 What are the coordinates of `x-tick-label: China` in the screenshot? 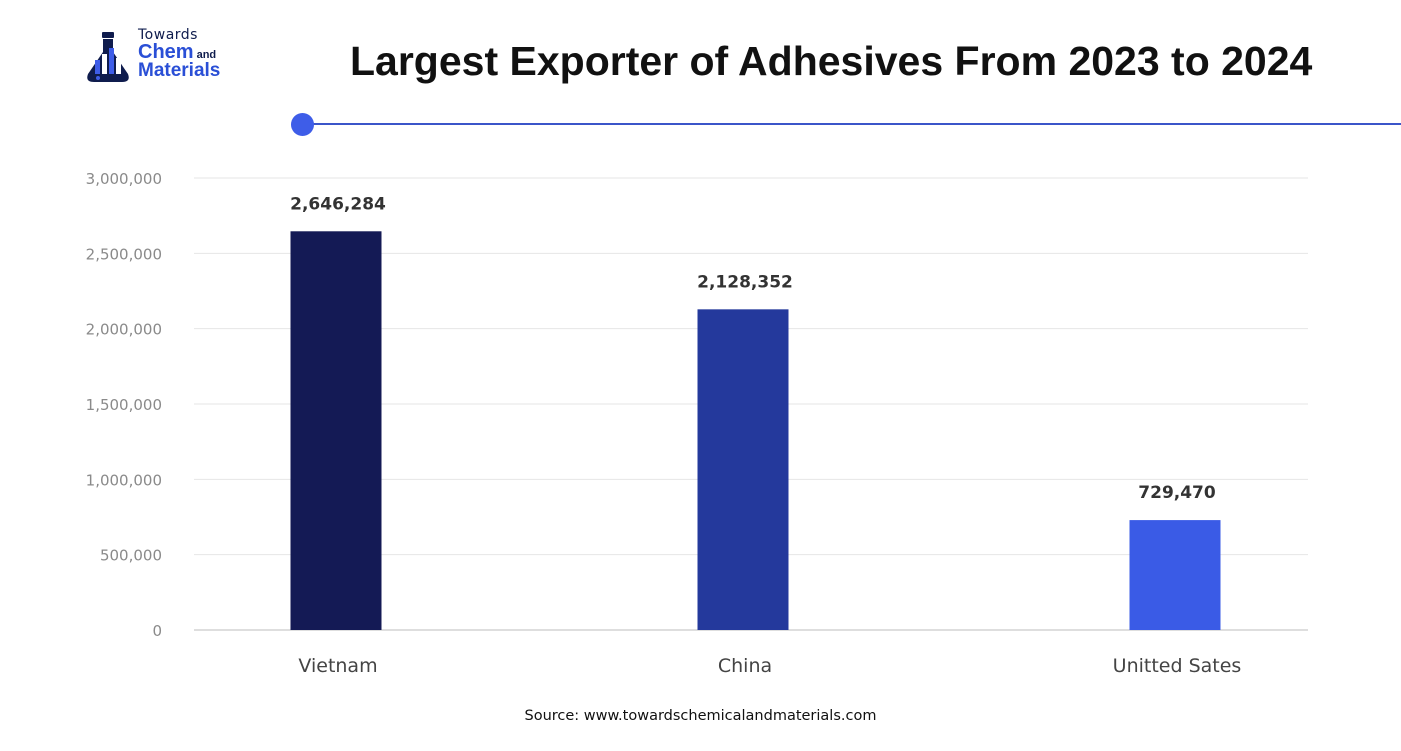 It's located at (745, 666).